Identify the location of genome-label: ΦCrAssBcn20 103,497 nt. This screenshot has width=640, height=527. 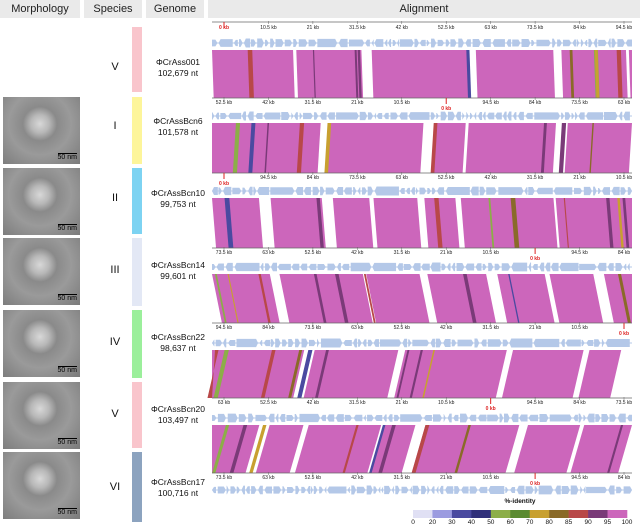
(178, 415).